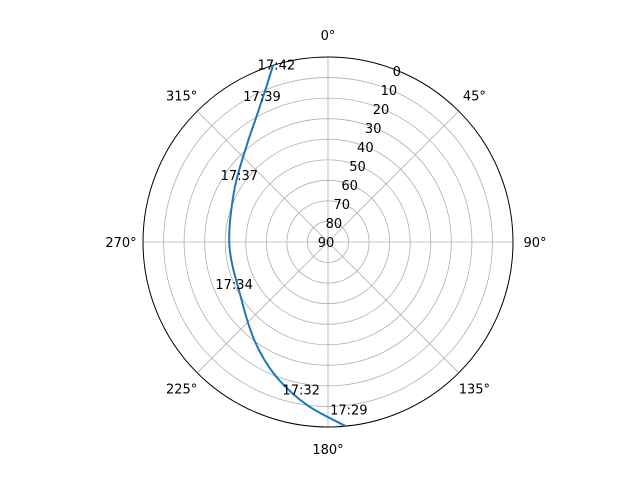  Describe the element at coordinates (341, 205) in the screenshot. I see `r-tick-label-70: 70` at that location.